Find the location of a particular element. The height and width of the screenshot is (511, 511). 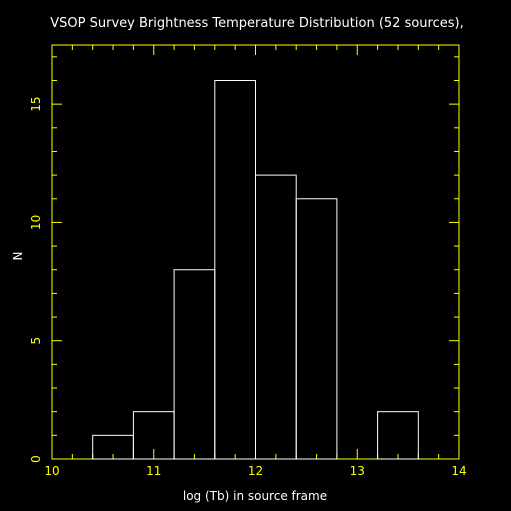

x-tick-label: 13 is located at coordinates (357, 471).